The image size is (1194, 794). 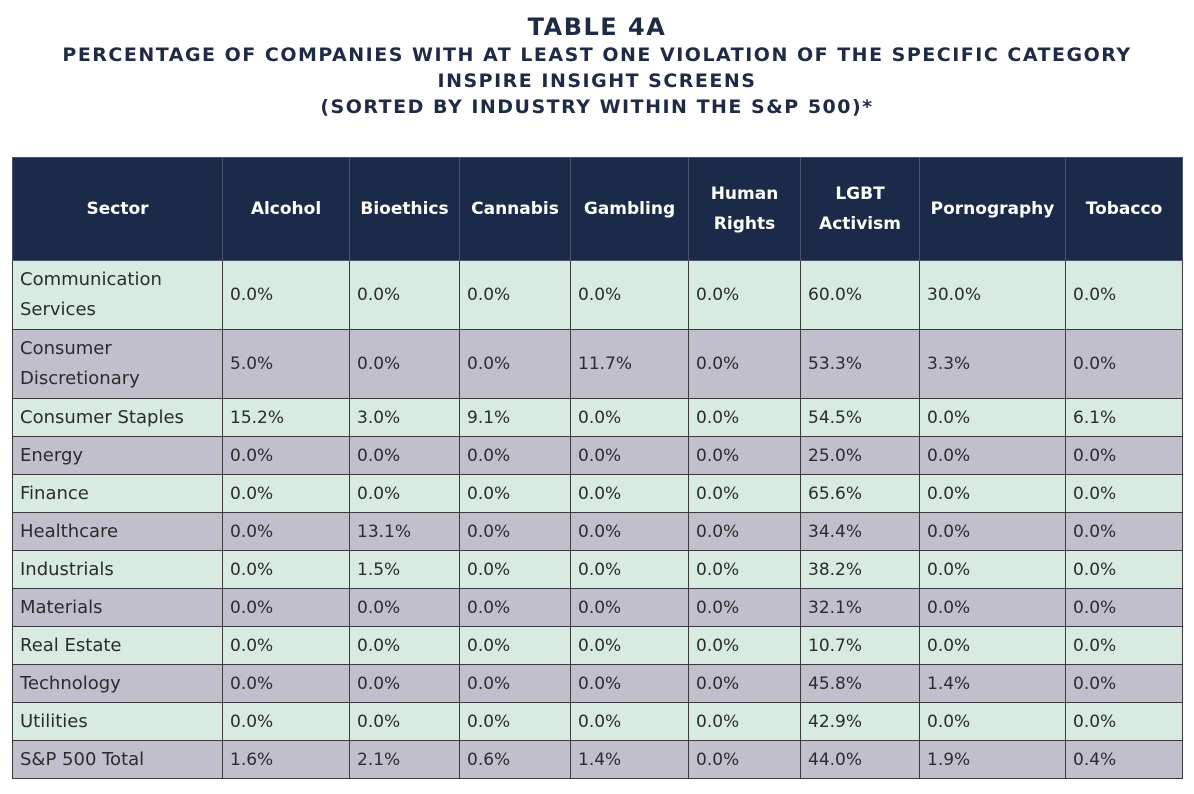 I want to click on sector-cell: Finance, so click(x=117, y=493).